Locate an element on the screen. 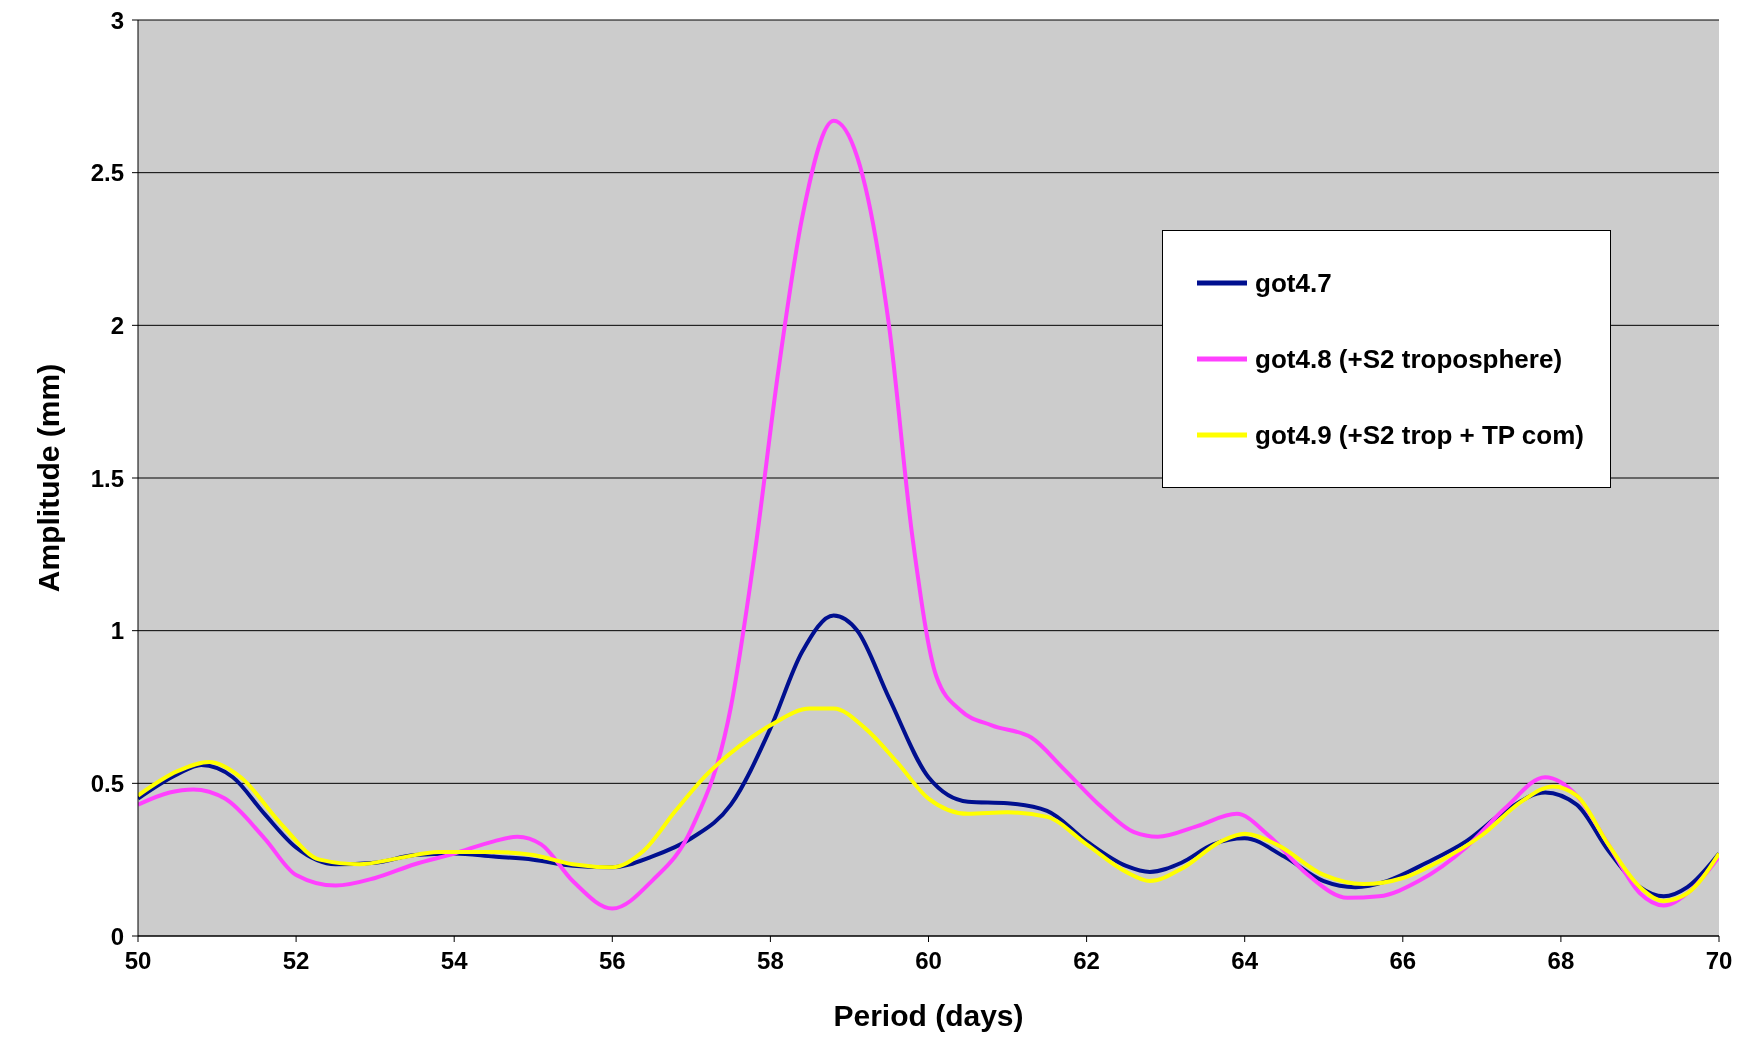  x-tick-label: 50 is located at coordinates (138, 961).